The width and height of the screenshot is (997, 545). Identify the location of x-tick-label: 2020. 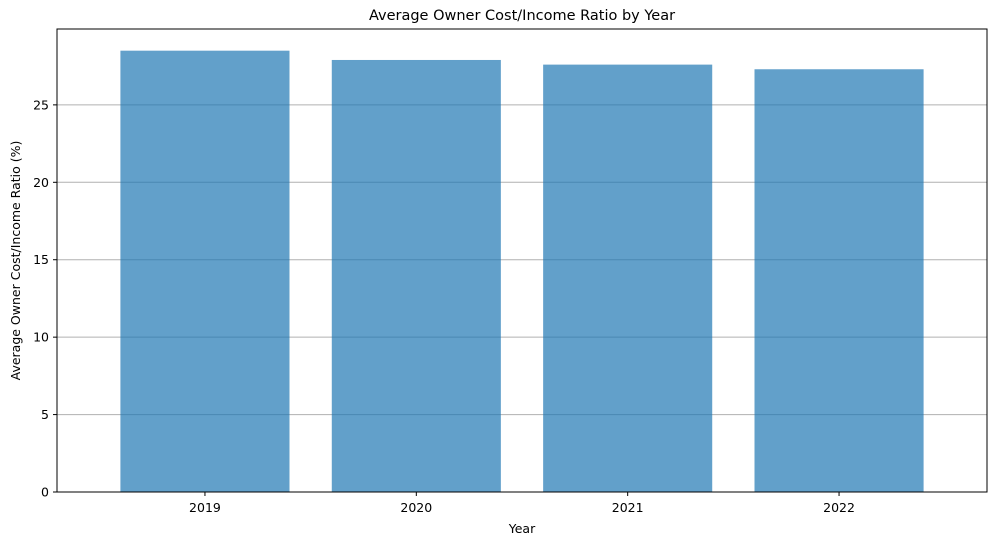
(416, 507).